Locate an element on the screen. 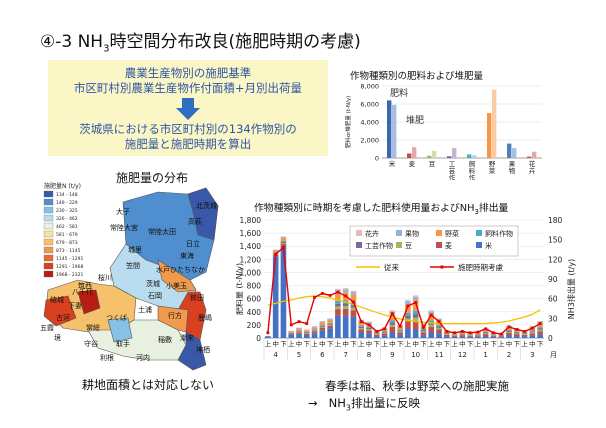 The width and height of the screenshot is (606, 428). y-tick-label: 1,600 is located at coordinates (251, 233).